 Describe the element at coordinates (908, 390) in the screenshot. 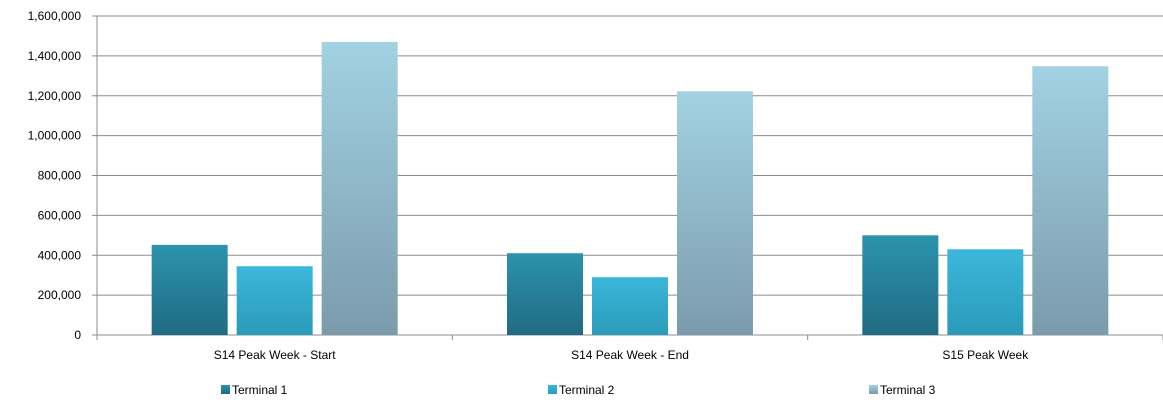

I see `legend-label: Terminal 3` at that location.